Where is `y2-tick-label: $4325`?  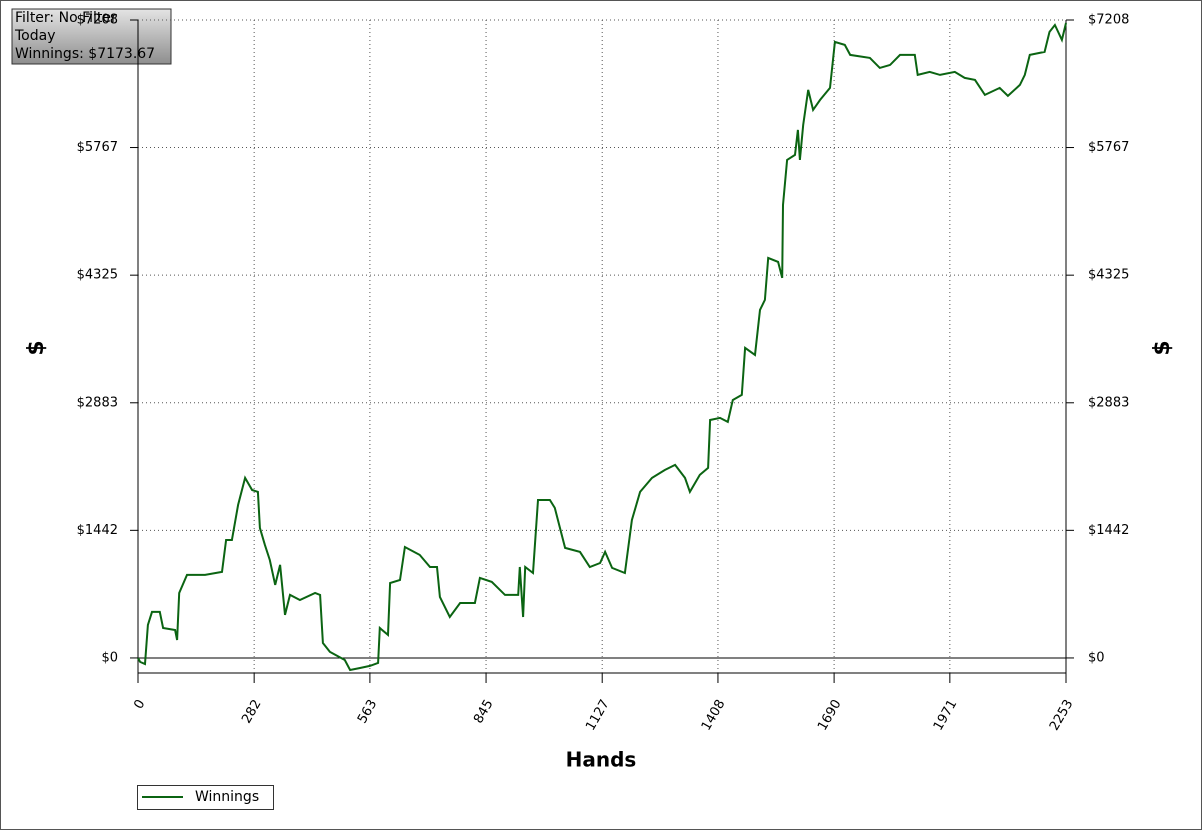 y2-tick-label: $4325 is located at coordinates (1108, 275).